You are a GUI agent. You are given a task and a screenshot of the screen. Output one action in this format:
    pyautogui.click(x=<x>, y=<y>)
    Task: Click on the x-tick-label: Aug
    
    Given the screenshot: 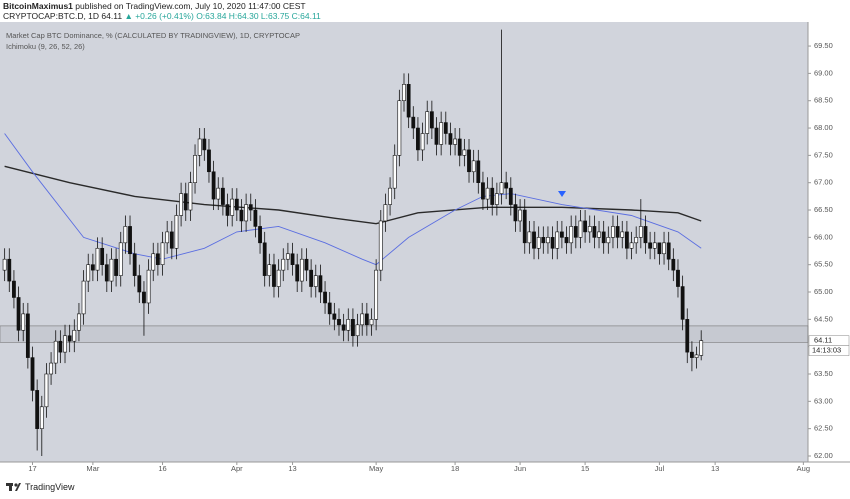 What is the action you would take?
    pyautogui.click(x=803, y=468)
    